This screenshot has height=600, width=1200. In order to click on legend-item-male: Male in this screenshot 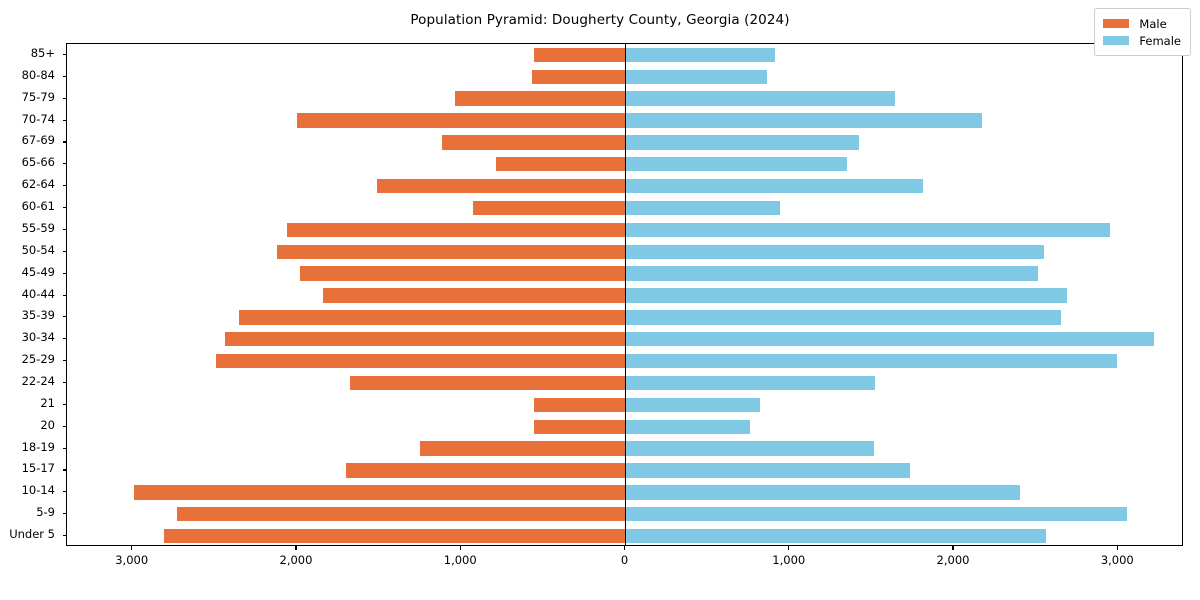, I will do `click(1142, 23)`.